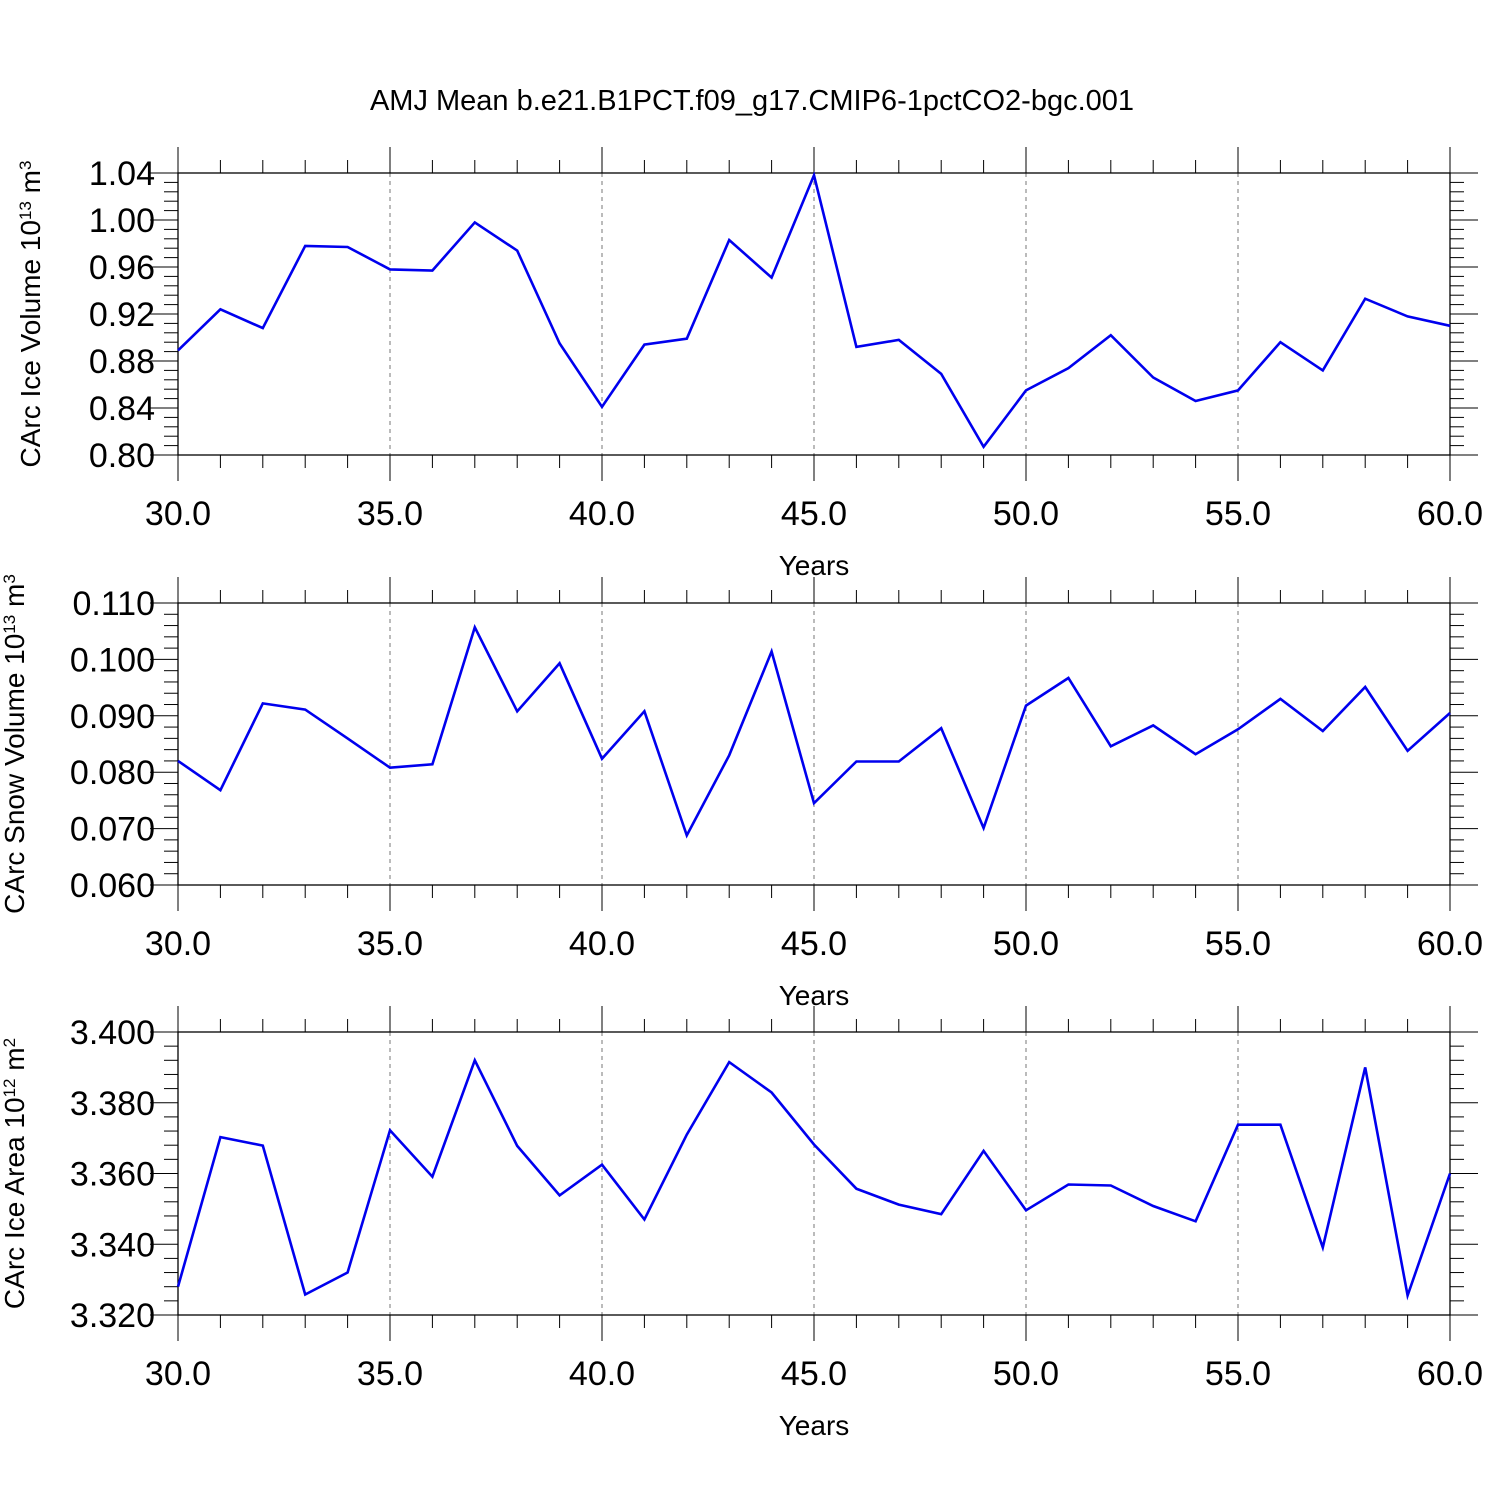 Image resolution: width=1500 pixels, height=1500 pixels. What do you see at coordinates (112, 1316) in the screenshot?
I see `y-tick-label: 3.320` at bounding box center [112, 1316].